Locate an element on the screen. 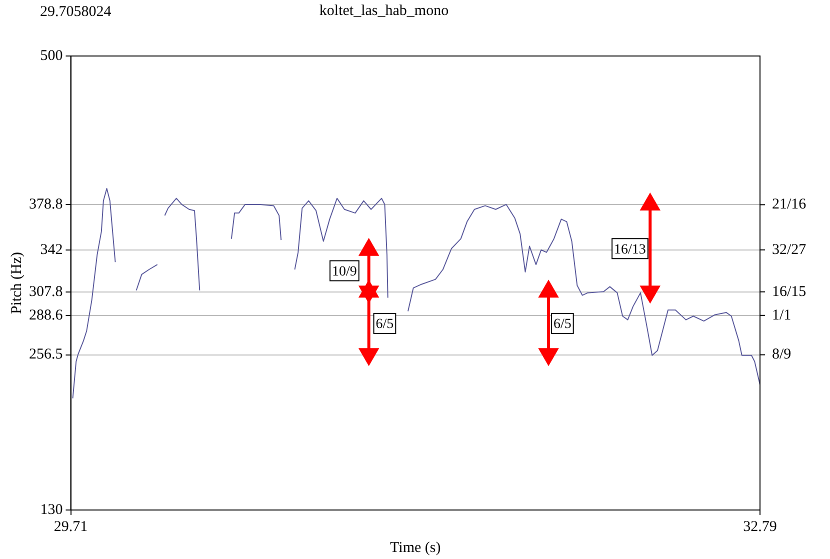 The width and height of the screenshot is (830, 559). x-axis-title: Time (s) is located at coordinates (415, 548).